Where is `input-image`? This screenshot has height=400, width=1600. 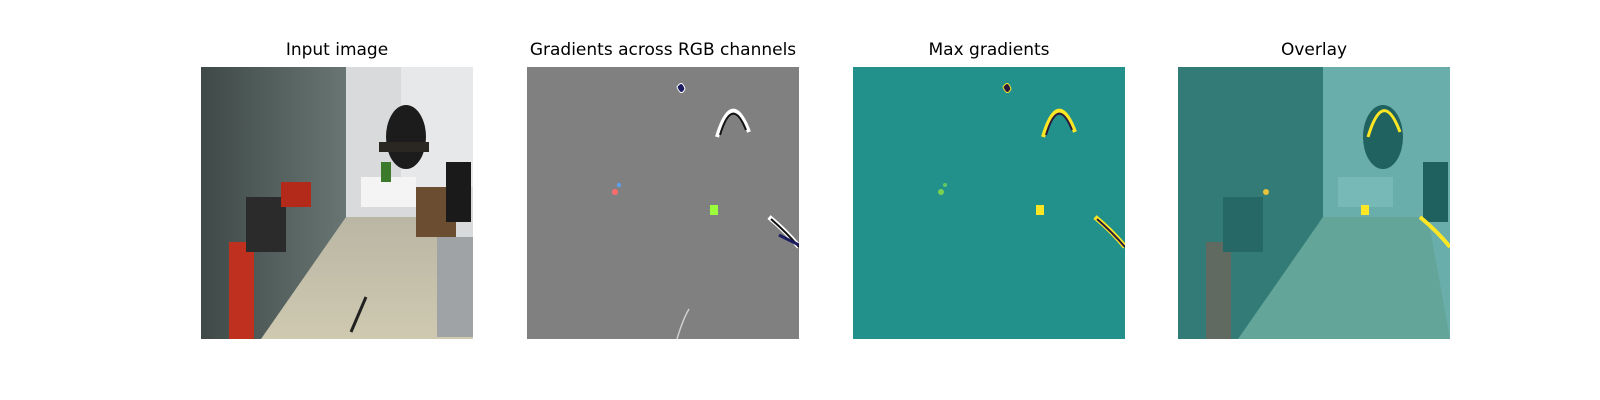 input-image is located at coordinates (337, 203).